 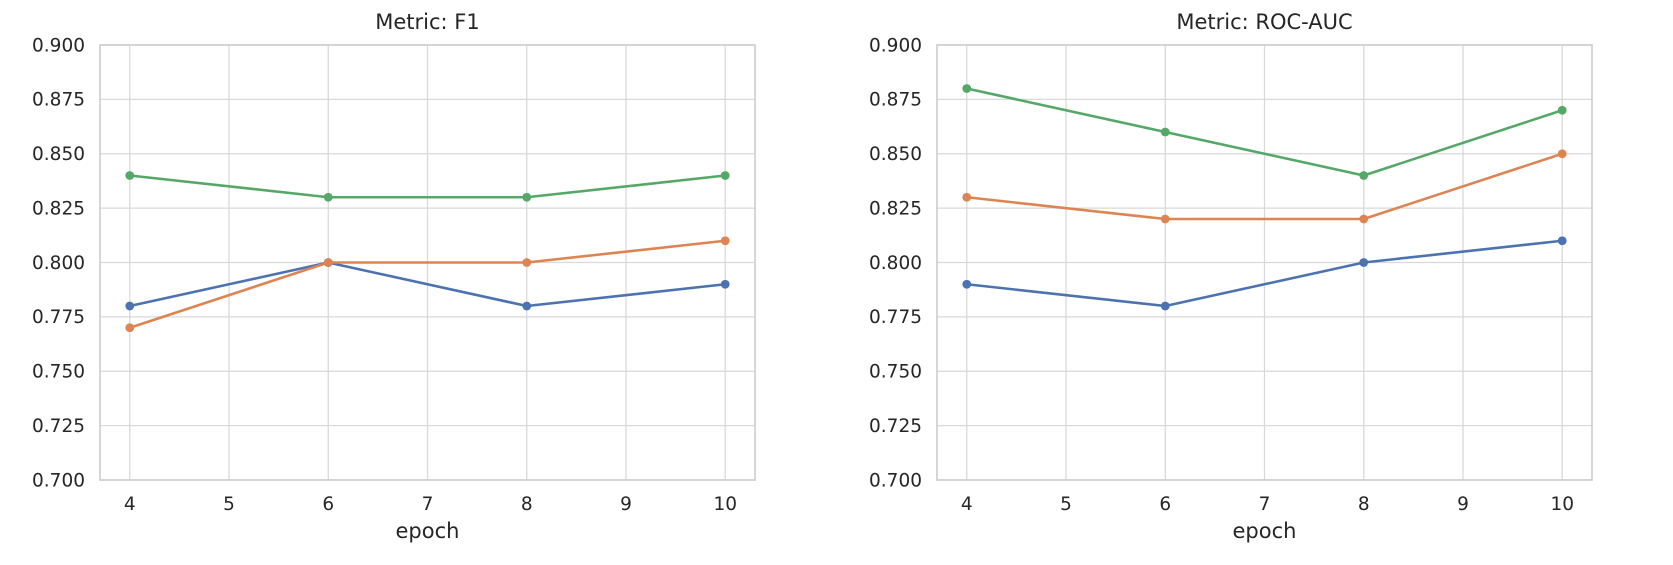 What do you see at coordinates (427, 531) in the screenshot?
I see `x-axis-label-f1: epoch` at bounding box center [427, 531].